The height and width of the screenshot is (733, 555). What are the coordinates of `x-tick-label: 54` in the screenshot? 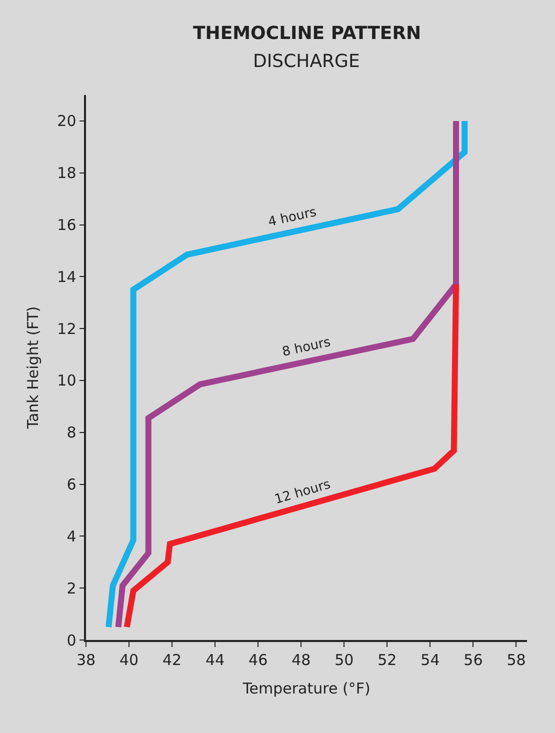 It's located at (430, 659).